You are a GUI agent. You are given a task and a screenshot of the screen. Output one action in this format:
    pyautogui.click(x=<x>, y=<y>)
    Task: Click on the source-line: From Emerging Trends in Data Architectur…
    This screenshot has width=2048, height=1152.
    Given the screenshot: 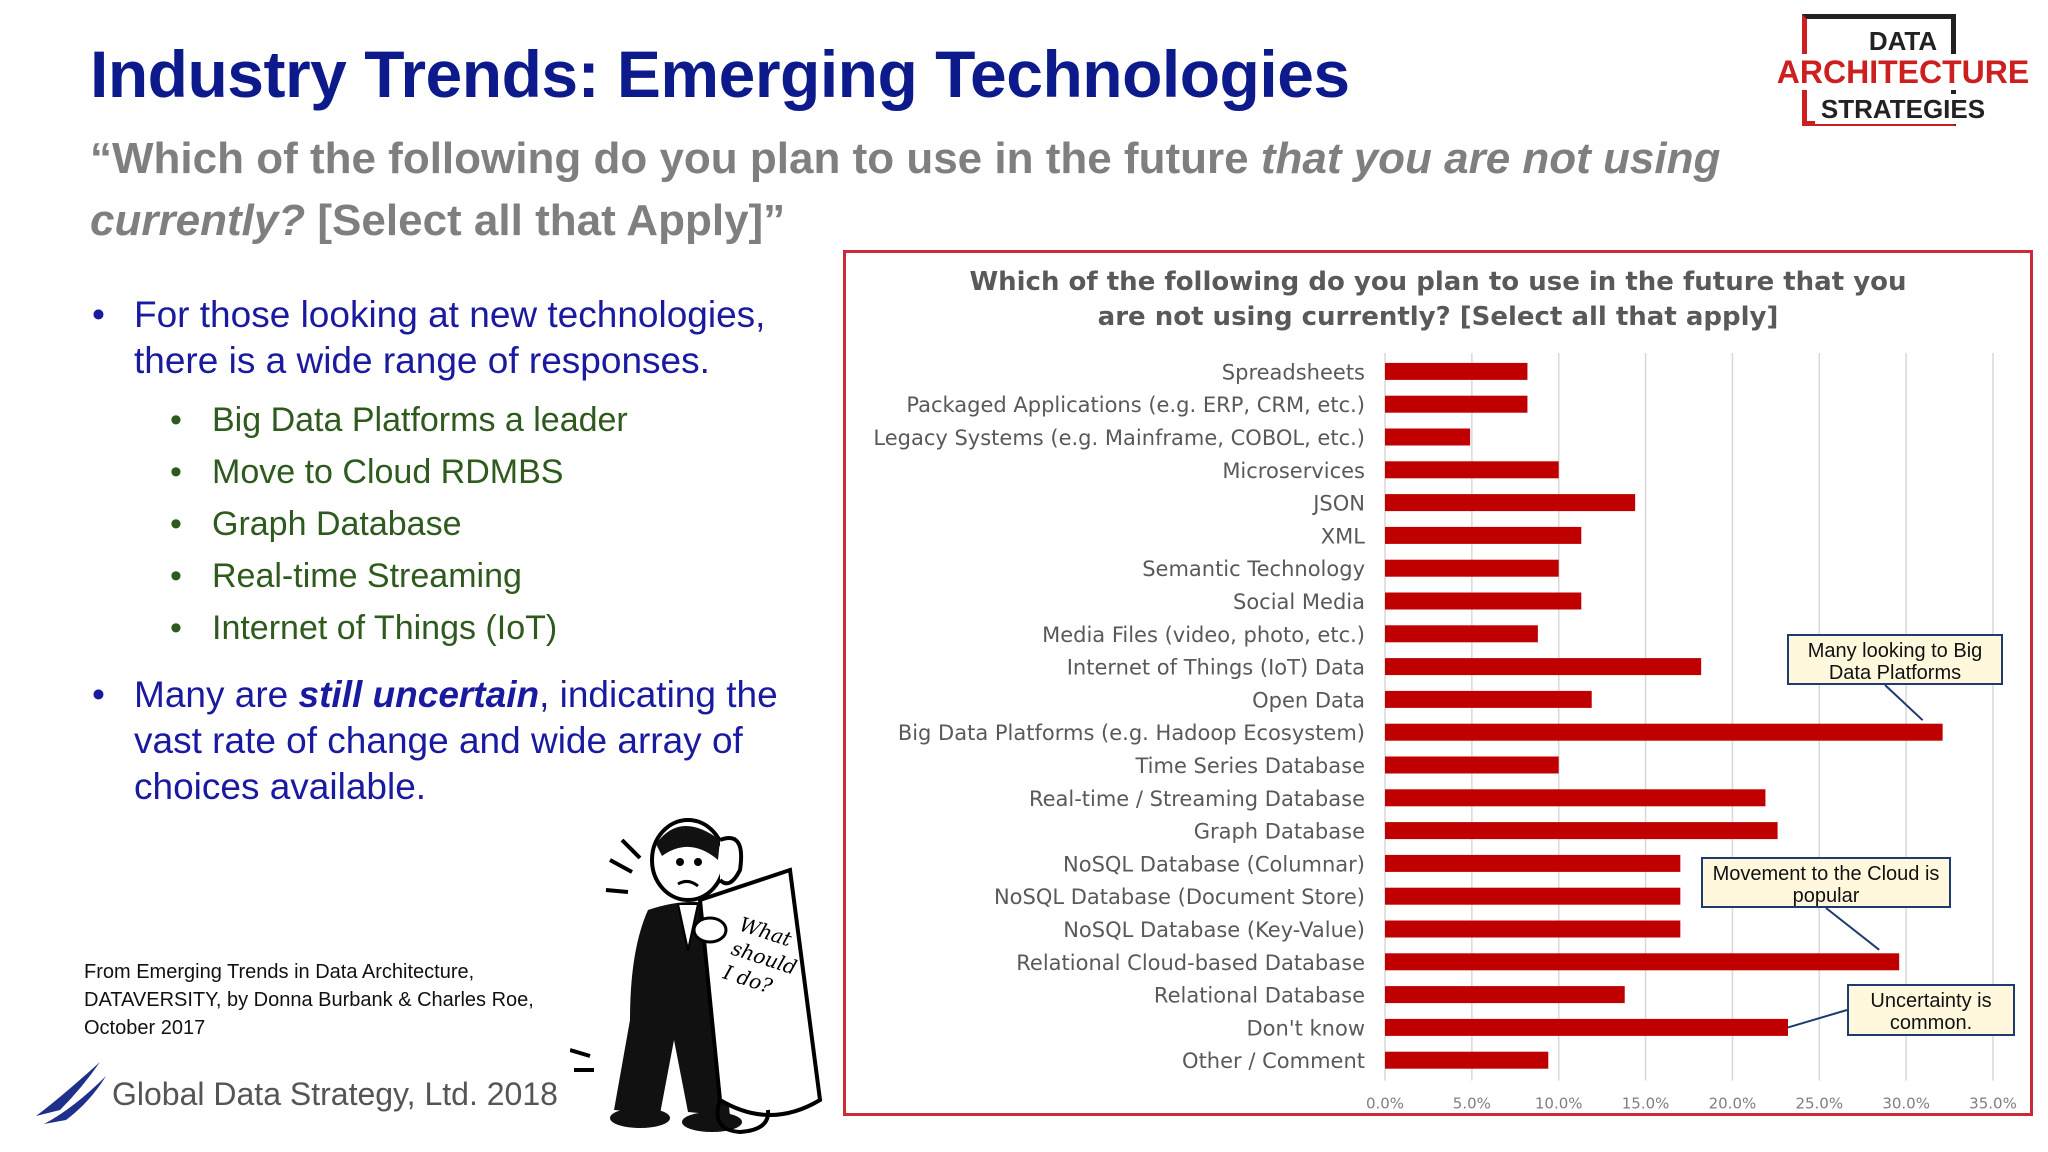 What is the action you would take?
    pyautogui.click(x=279, y=972)
    